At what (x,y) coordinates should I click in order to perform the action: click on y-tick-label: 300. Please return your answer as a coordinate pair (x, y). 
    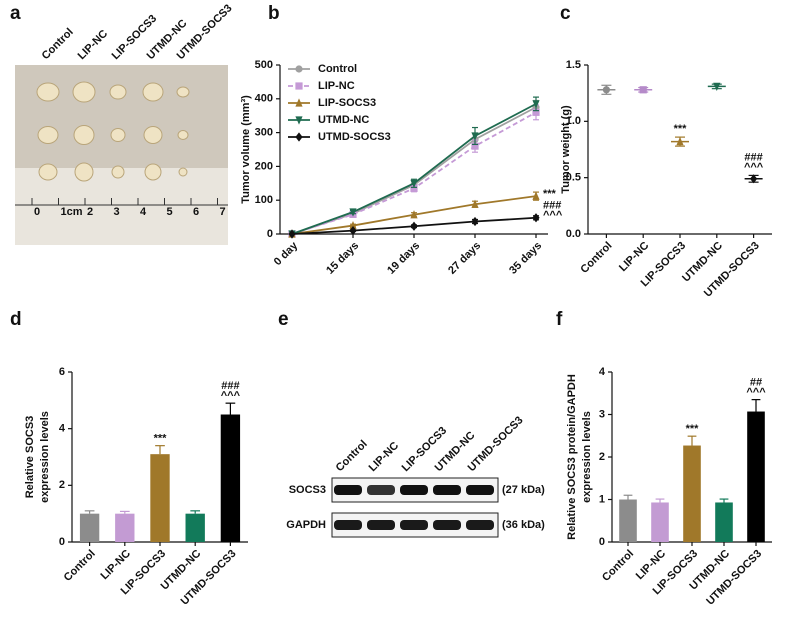
    Looking at the image, I should click on (264, 133).